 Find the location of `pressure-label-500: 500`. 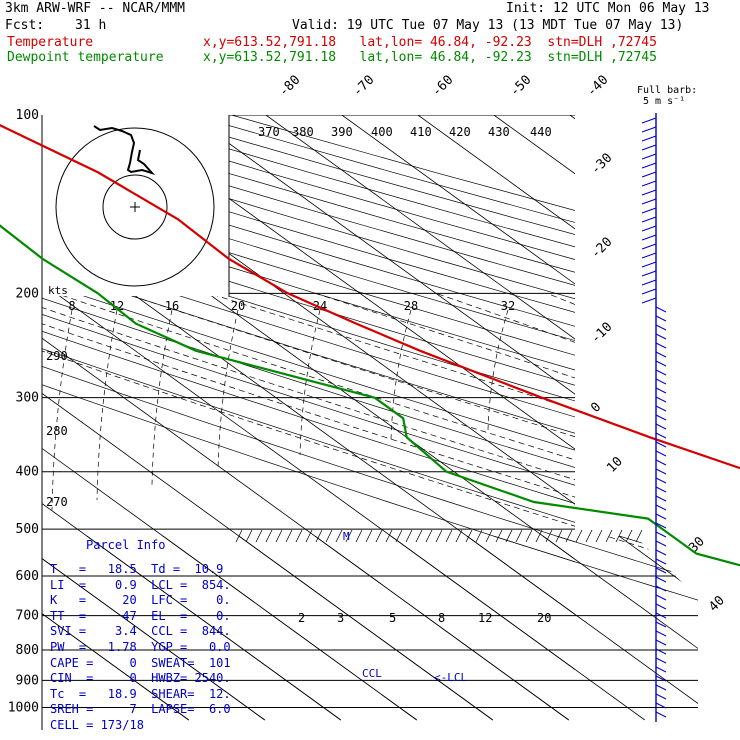

pressure-label-500: 500 is located at coordinates (27, 529).